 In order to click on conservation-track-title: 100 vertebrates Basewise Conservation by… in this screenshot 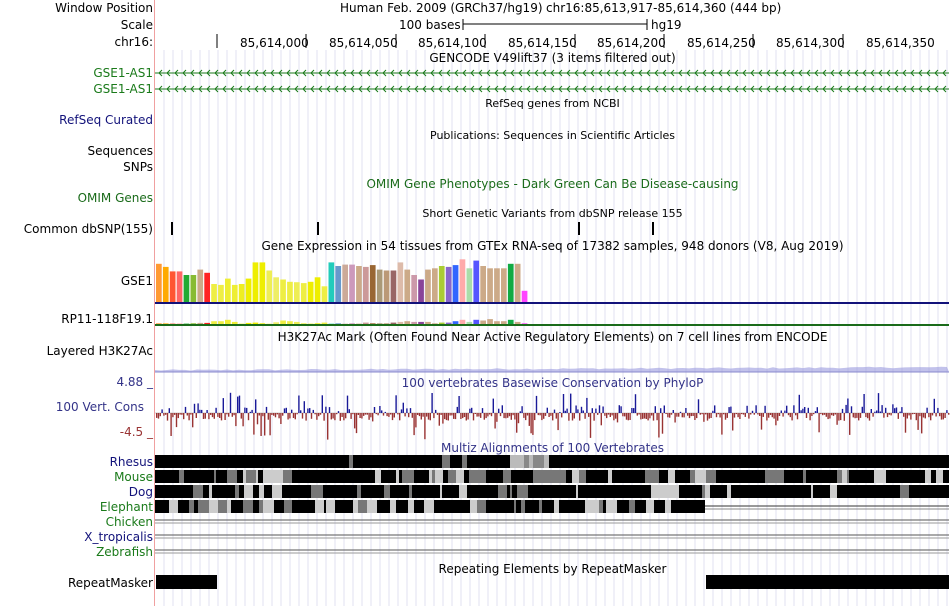, I will do `click(552, 383)`.